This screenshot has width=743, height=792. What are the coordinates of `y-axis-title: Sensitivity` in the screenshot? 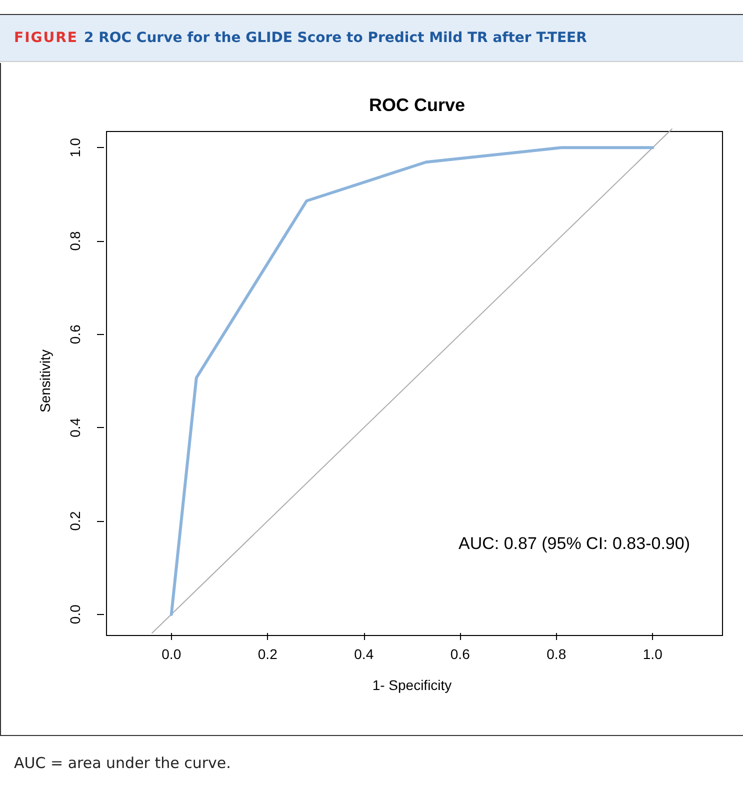 It's located at (45, 381).